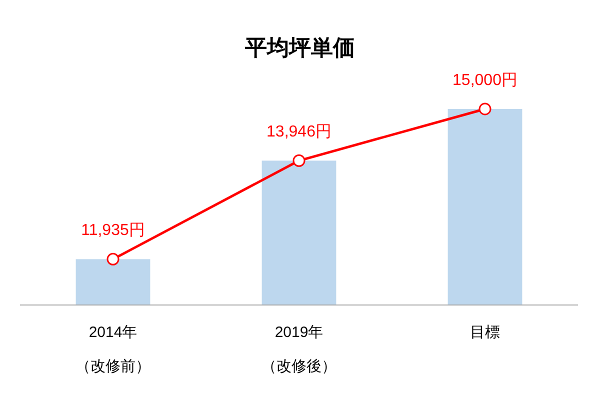  What do you see at coordinates (113, 231) in the screenshot?
I see `data-label: 11,935円` at bounding box center [113, 231].